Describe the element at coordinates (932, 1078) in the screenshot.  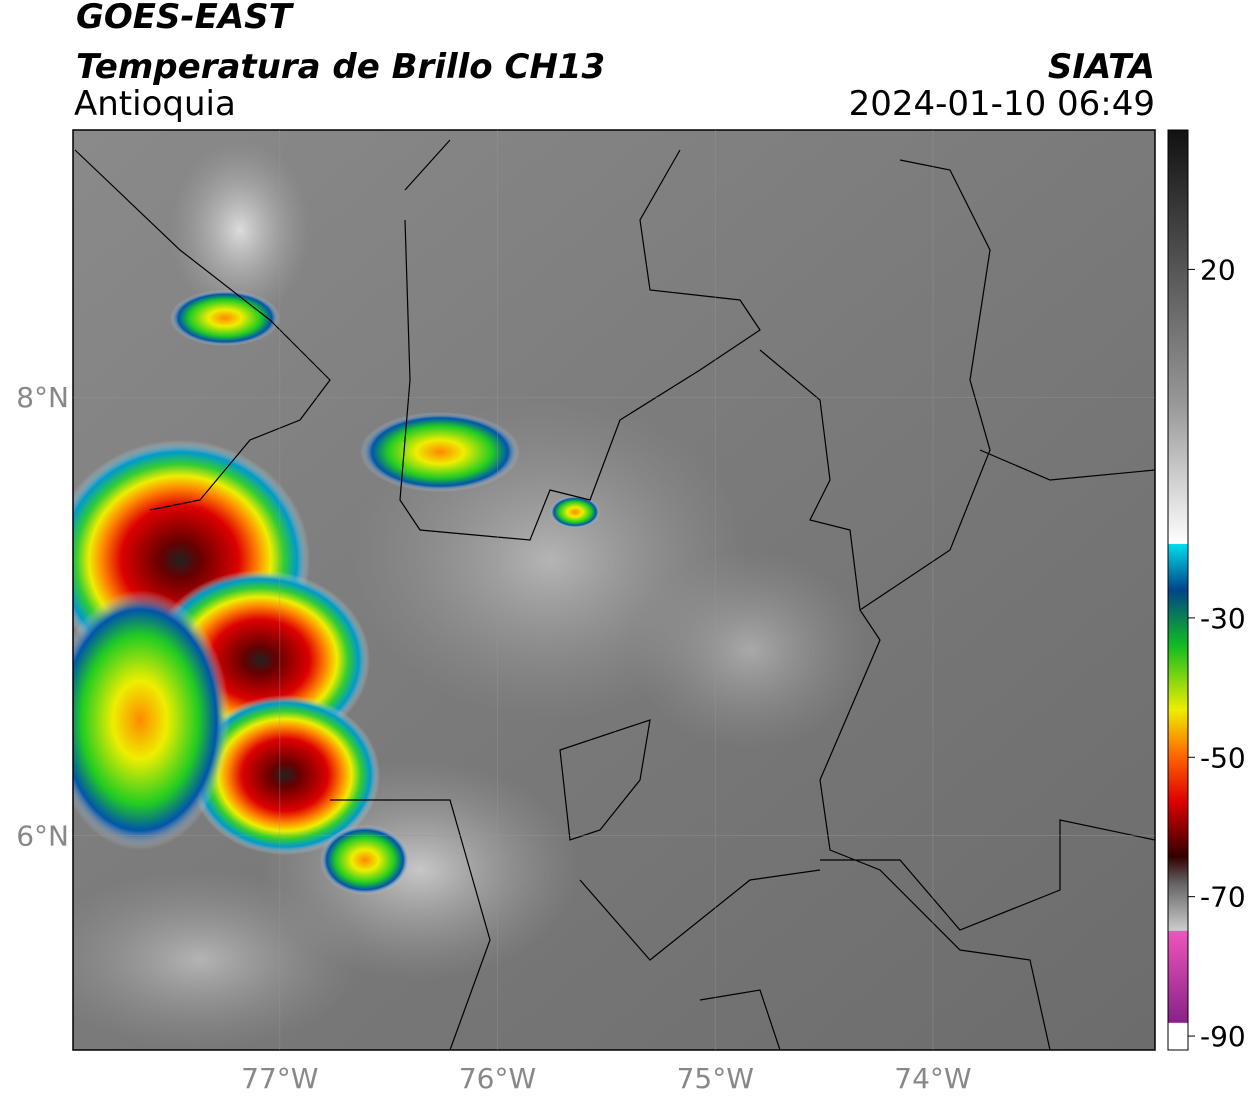
I see `x-tick-label: 74°W` at that location.